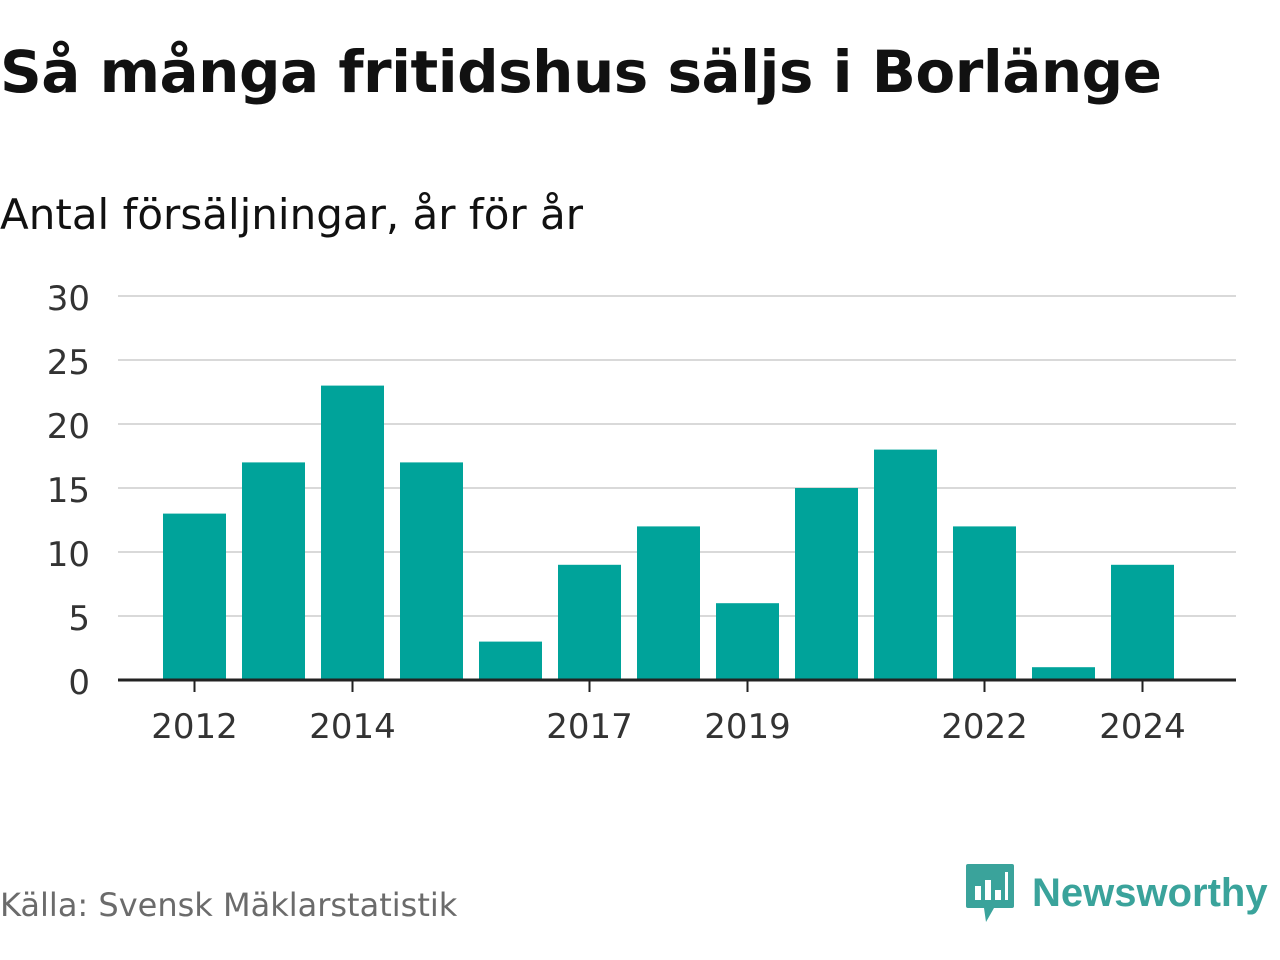 The image size is (1280, 960). I want to click on y-axis-ticks: 0 5 10 15 20 25 30, so click(68, 491).